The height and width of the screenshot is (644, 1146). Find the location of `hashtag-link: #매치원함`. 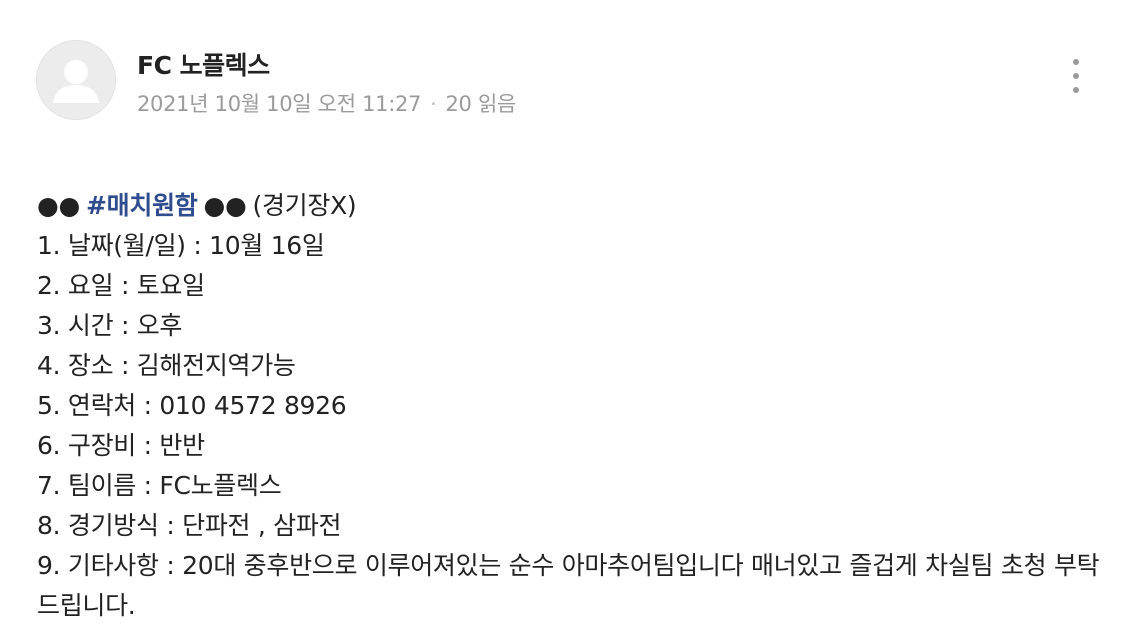

hashtag-link: #매치원함 is located at coordinates (142, 205).